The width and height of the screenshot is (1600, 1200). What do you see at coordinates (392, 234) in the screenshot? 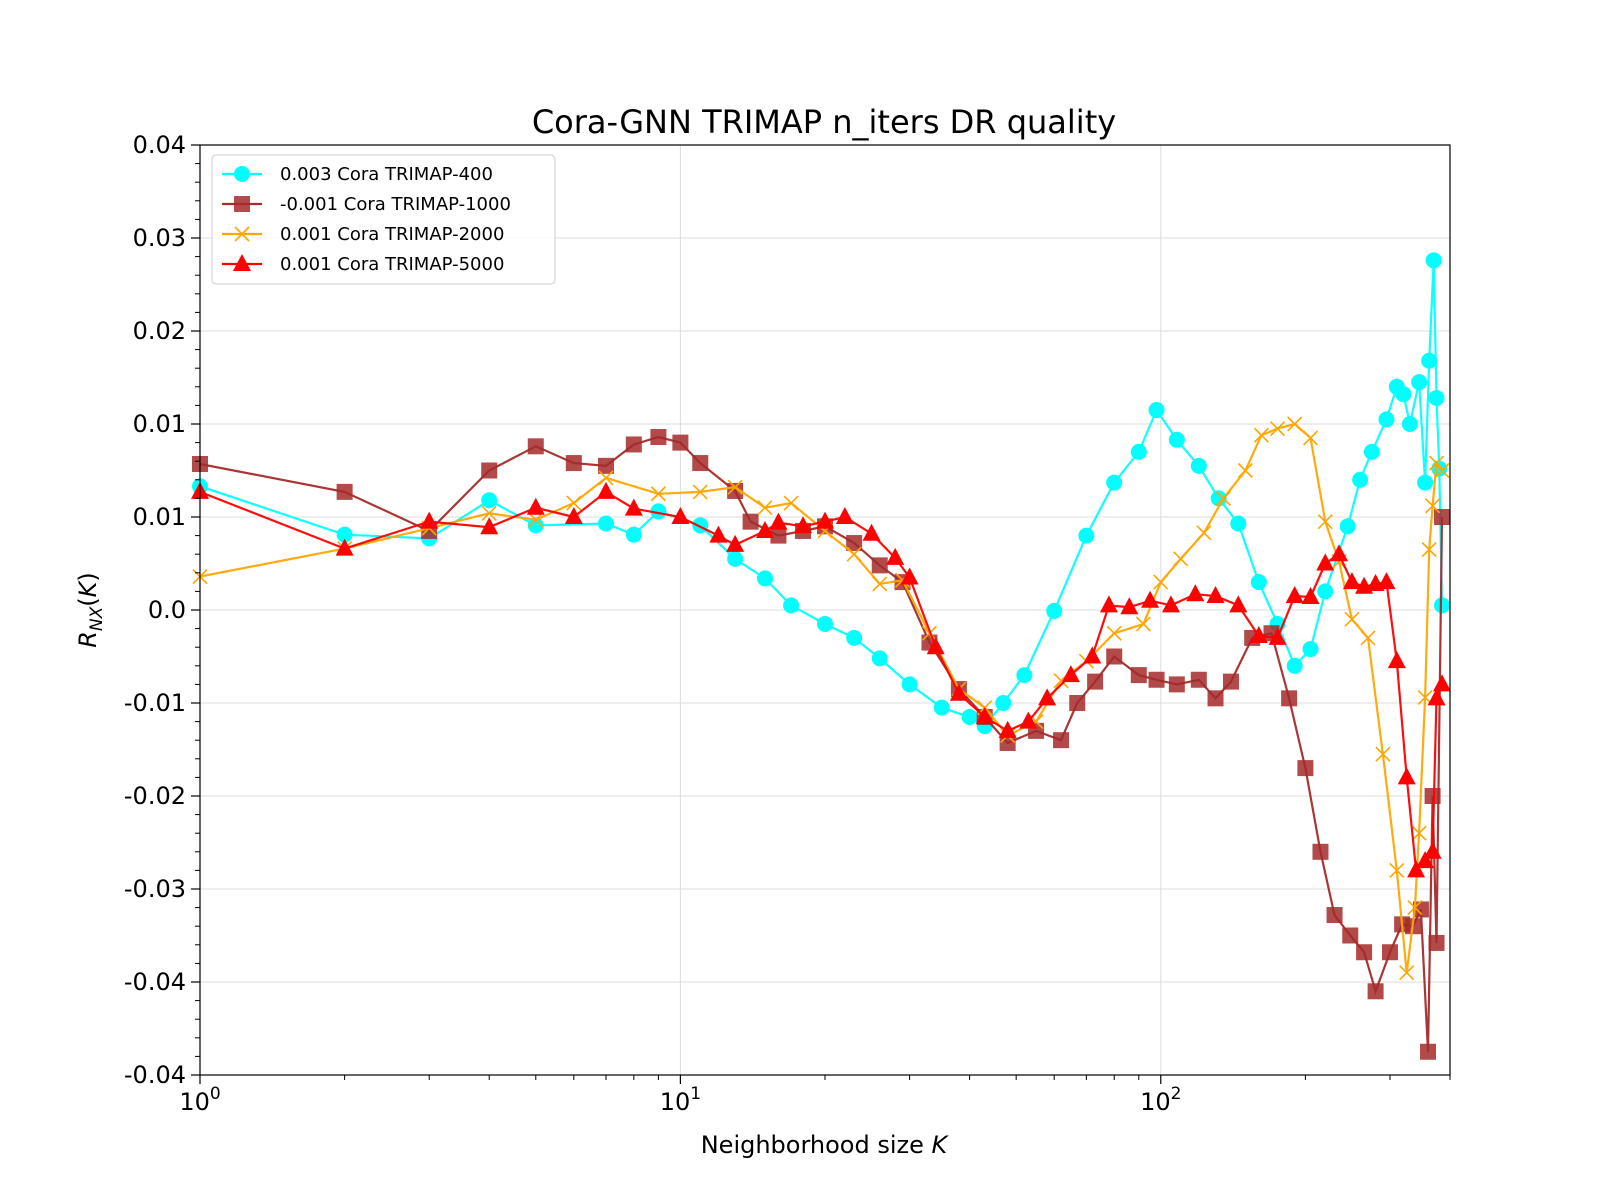
I see `legend-label: 0.001 Cora TRIMAP-2000` at bounding box center [392, 234].